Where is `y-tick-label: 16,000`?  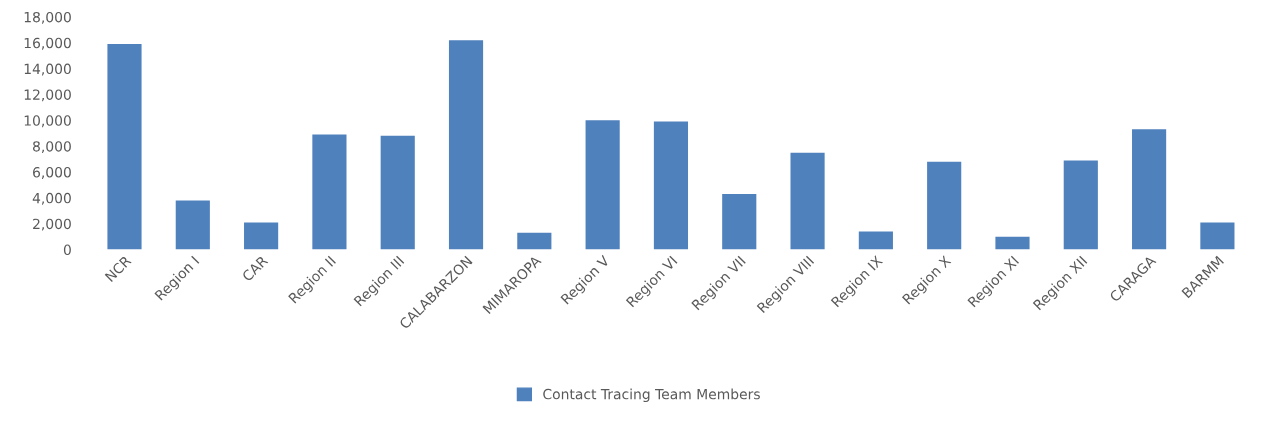 y-tick-label: 16,000 is located at coordinates (47, 43).